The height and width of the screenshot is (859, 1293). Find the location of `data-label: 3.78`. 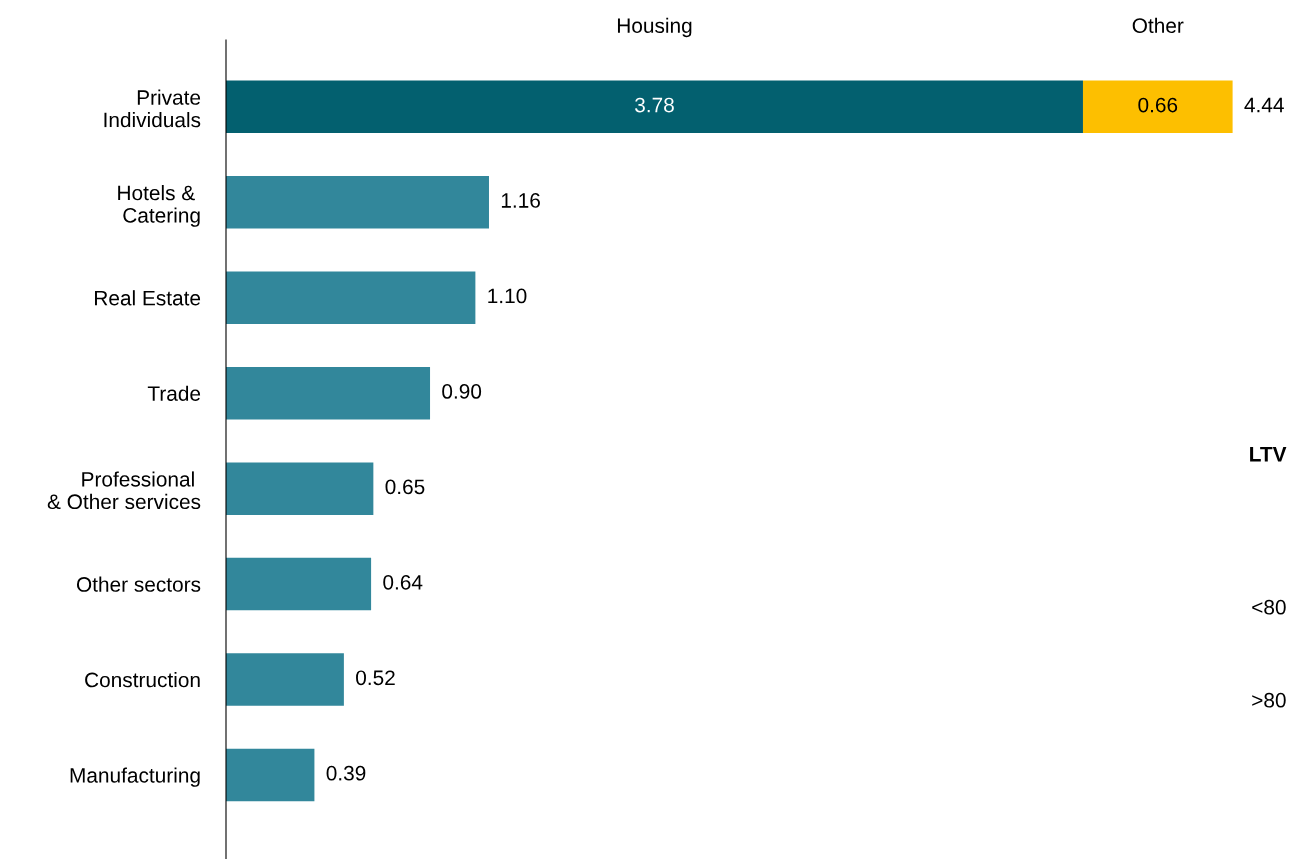

data-label: 3.78 is located at coordinates (654, 105).